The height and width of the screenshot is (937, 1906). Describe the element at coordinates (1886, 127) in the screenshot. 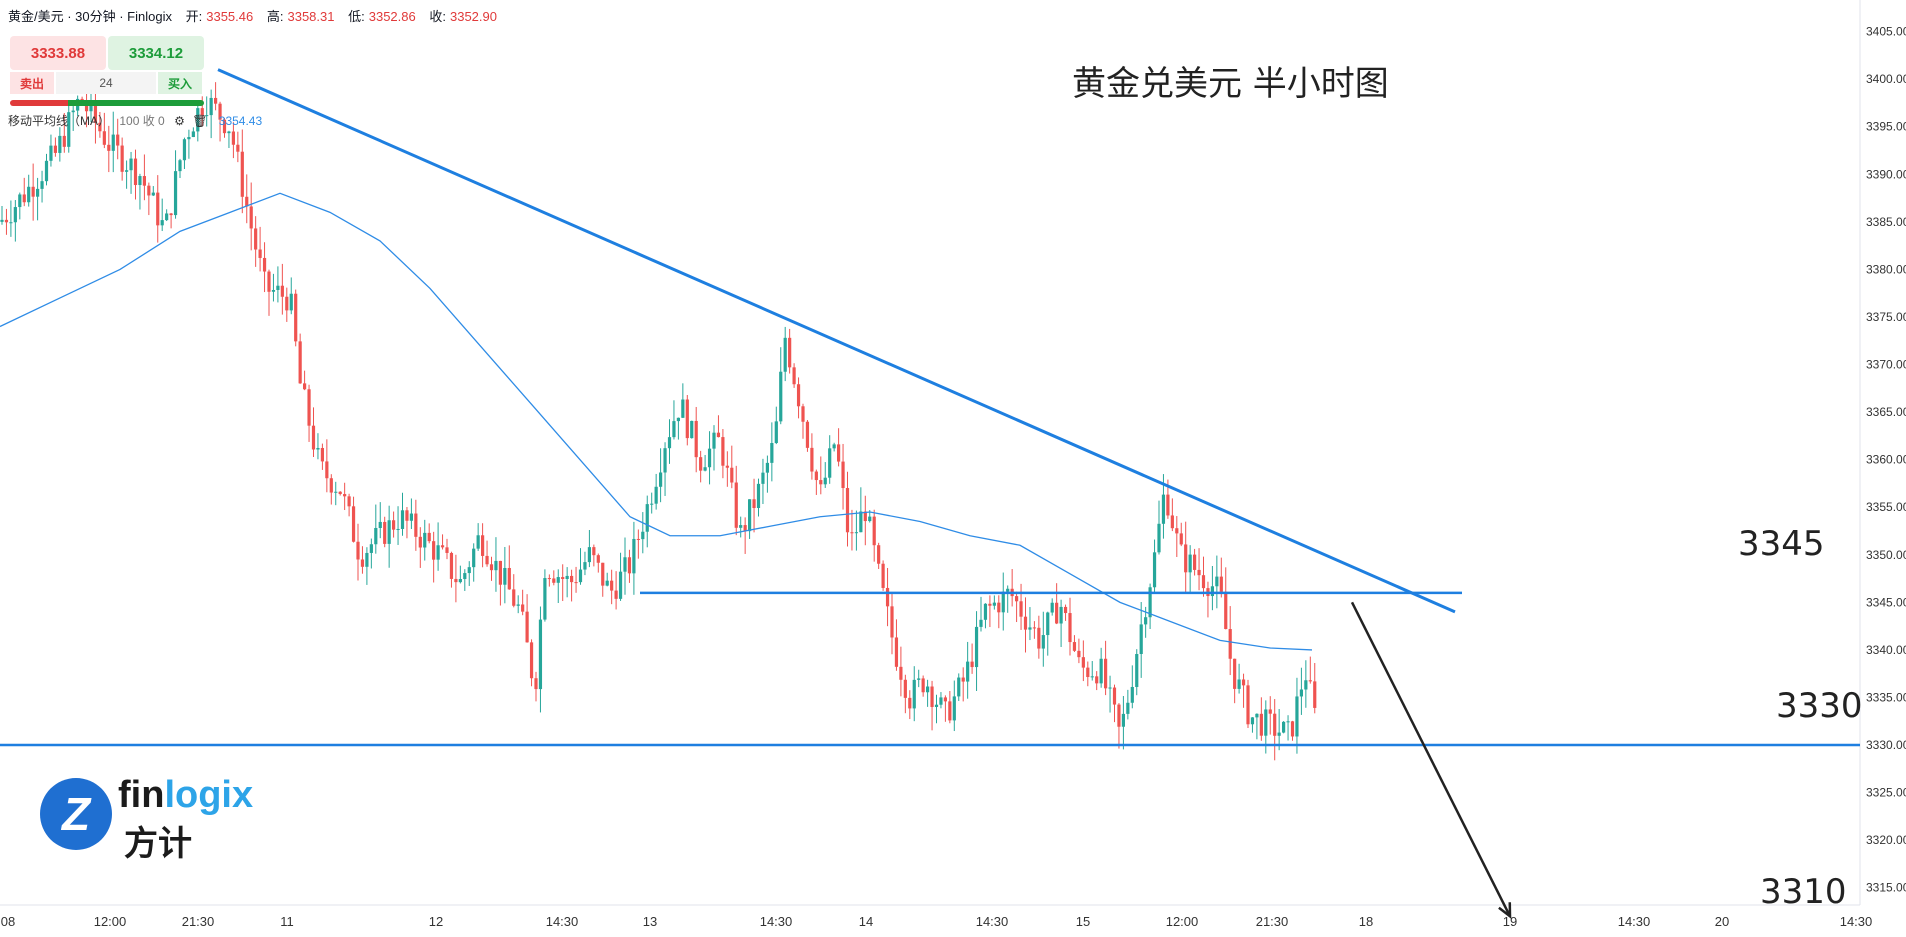

I see `y-tick-label: 3395.00` at that location.